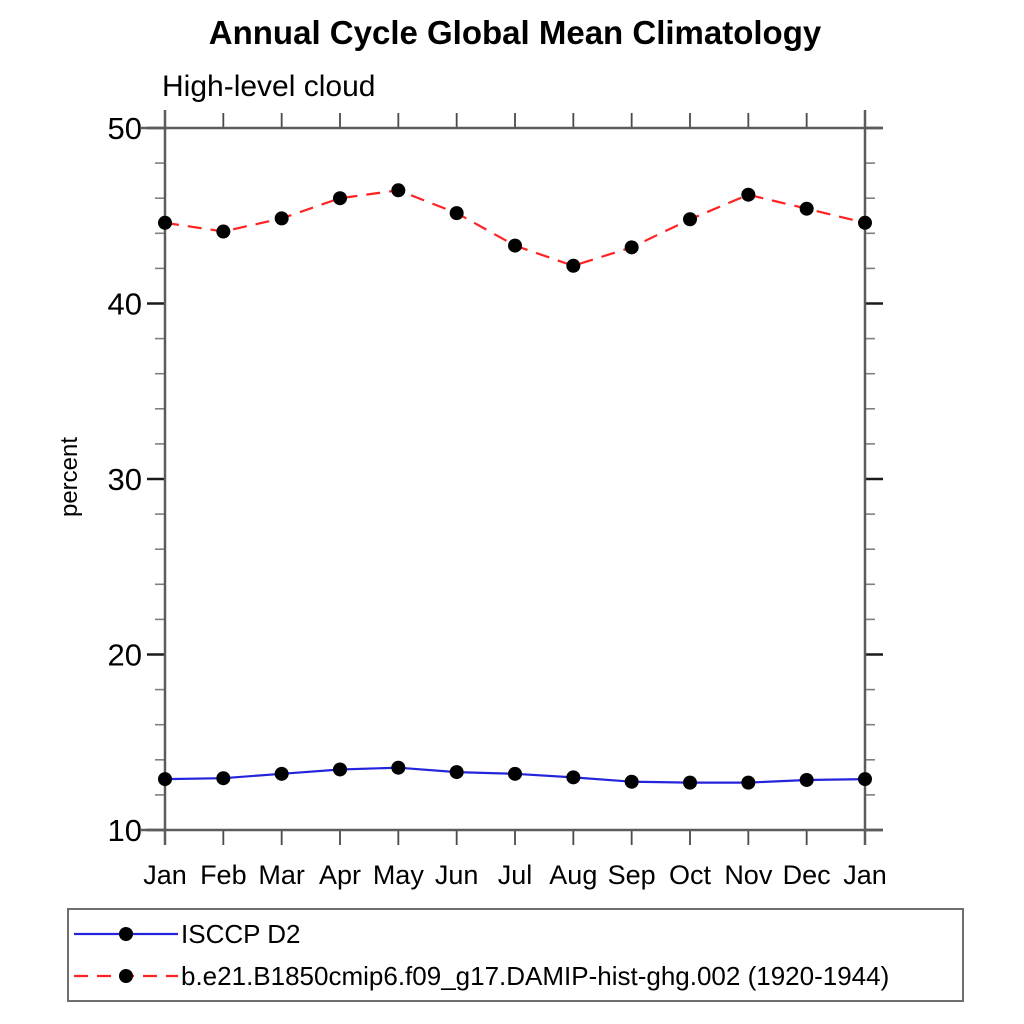 Image resolution: width=1024 pixels, height=1024 pixels. I want to click on x-tick-label: Mar, so click(281, 875).